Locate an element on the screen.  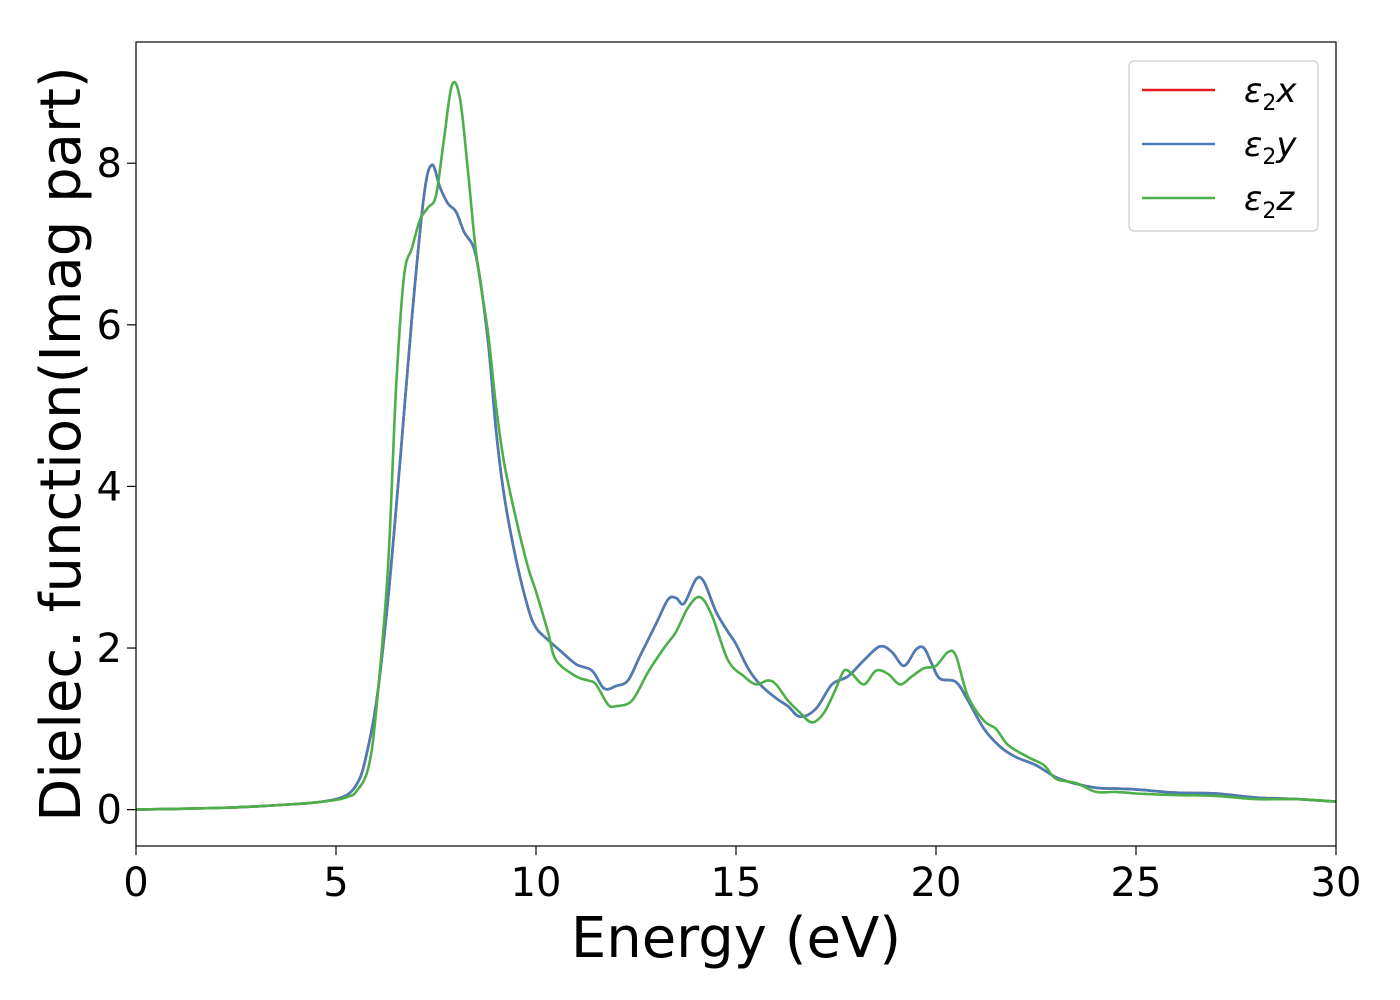
x-tick-label: 20 is located at coordinates (936, 883).